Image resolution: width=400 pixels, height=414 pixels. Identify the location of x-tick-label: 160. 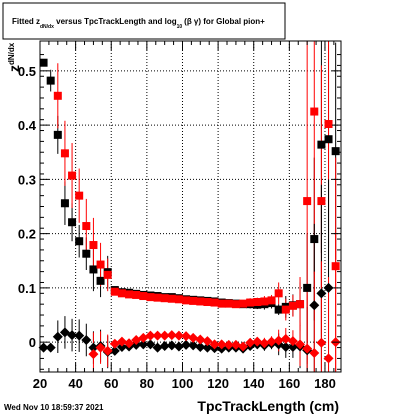
(289, 383).